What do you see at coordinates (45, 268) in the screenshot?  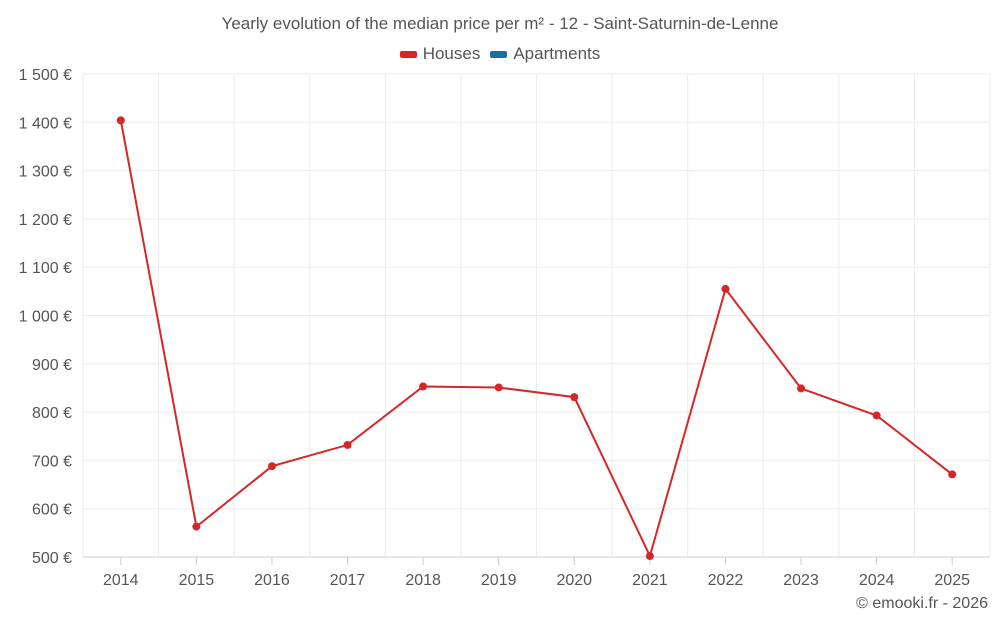 I see `y-tick-label: 1 100 €` at bounding box center [45, 268].